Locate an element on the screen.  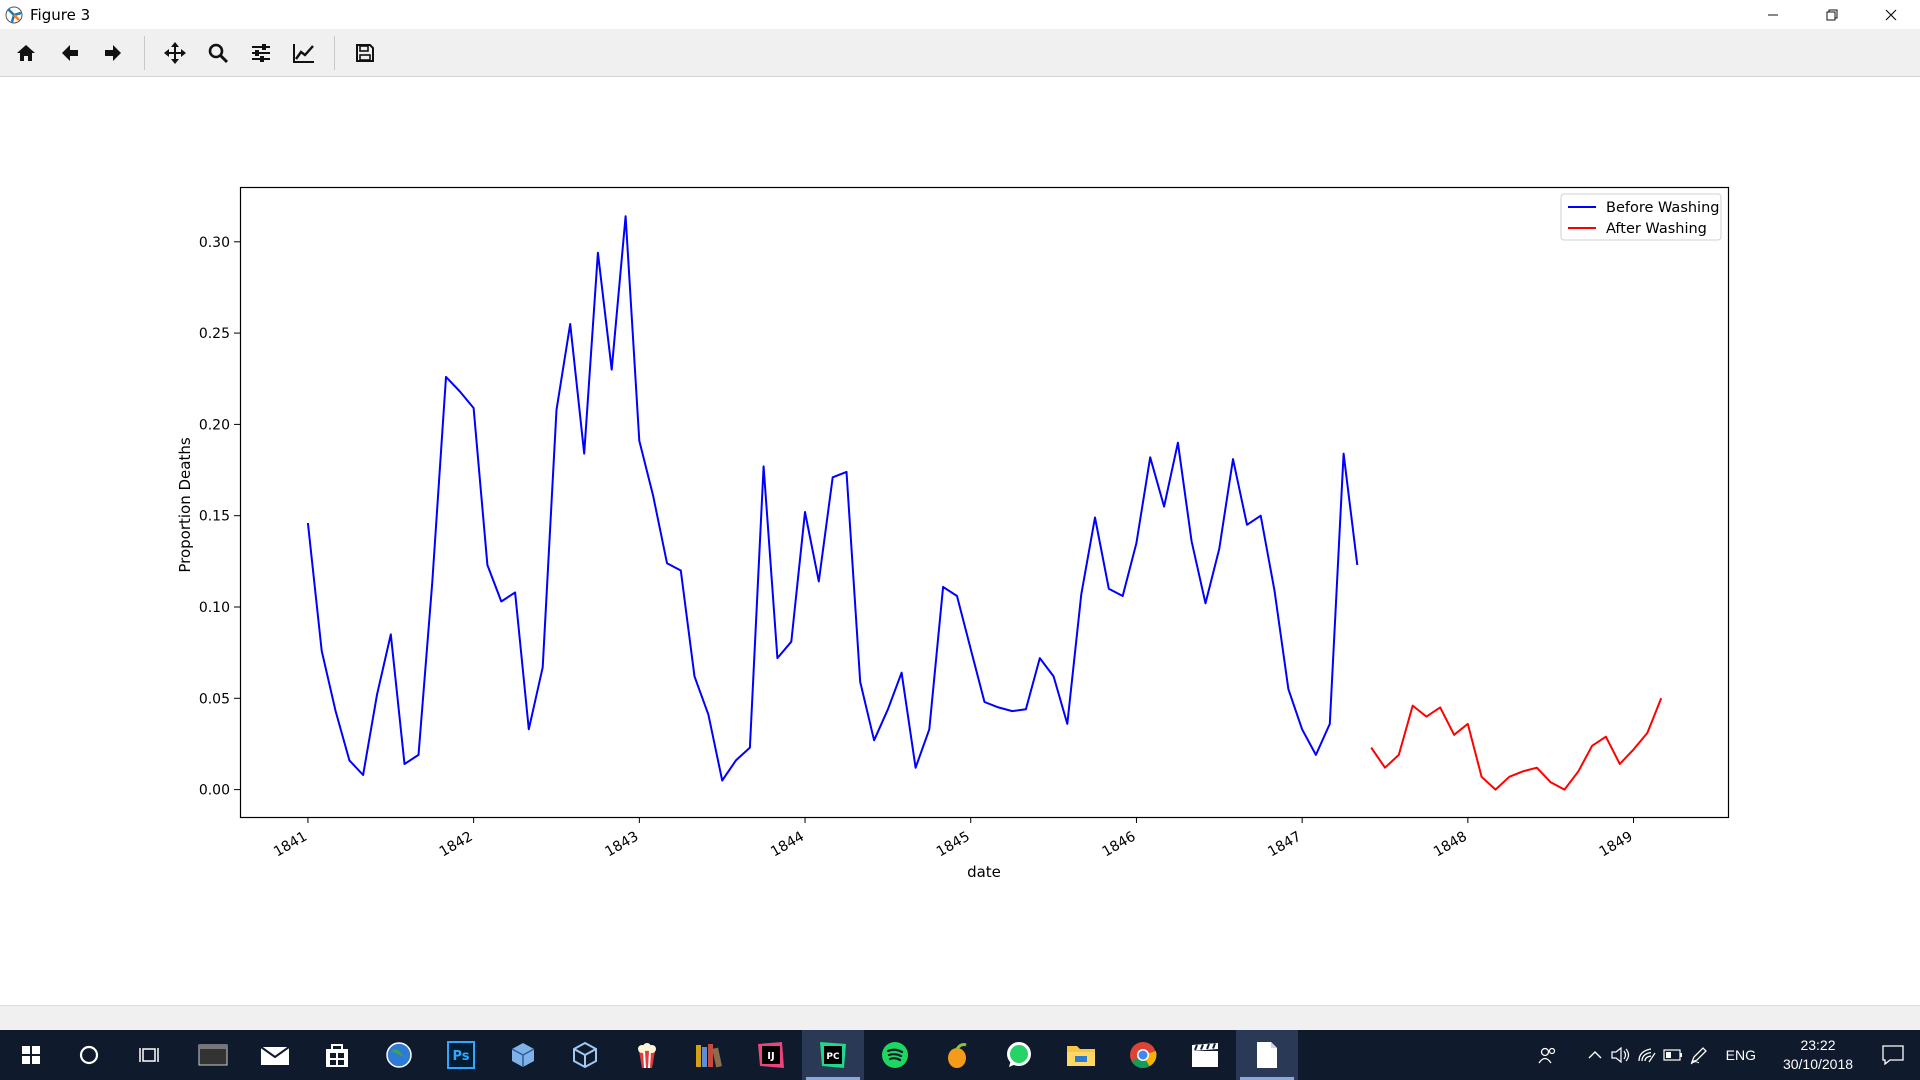
sliders-icon is located at coordinates (261, 53).